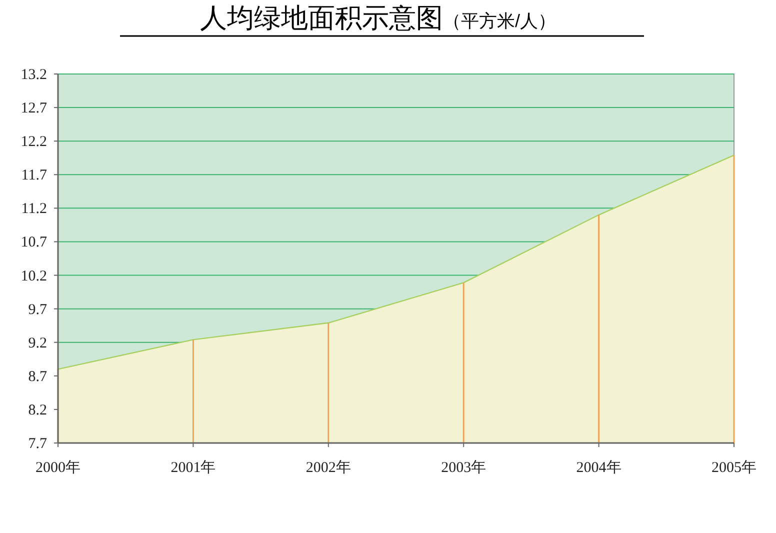 This screenshot has width=776, height=533. Describe the element at coordinates (734, 467) in the screenshot. I see `x-tick-label: 2005年` at that location.